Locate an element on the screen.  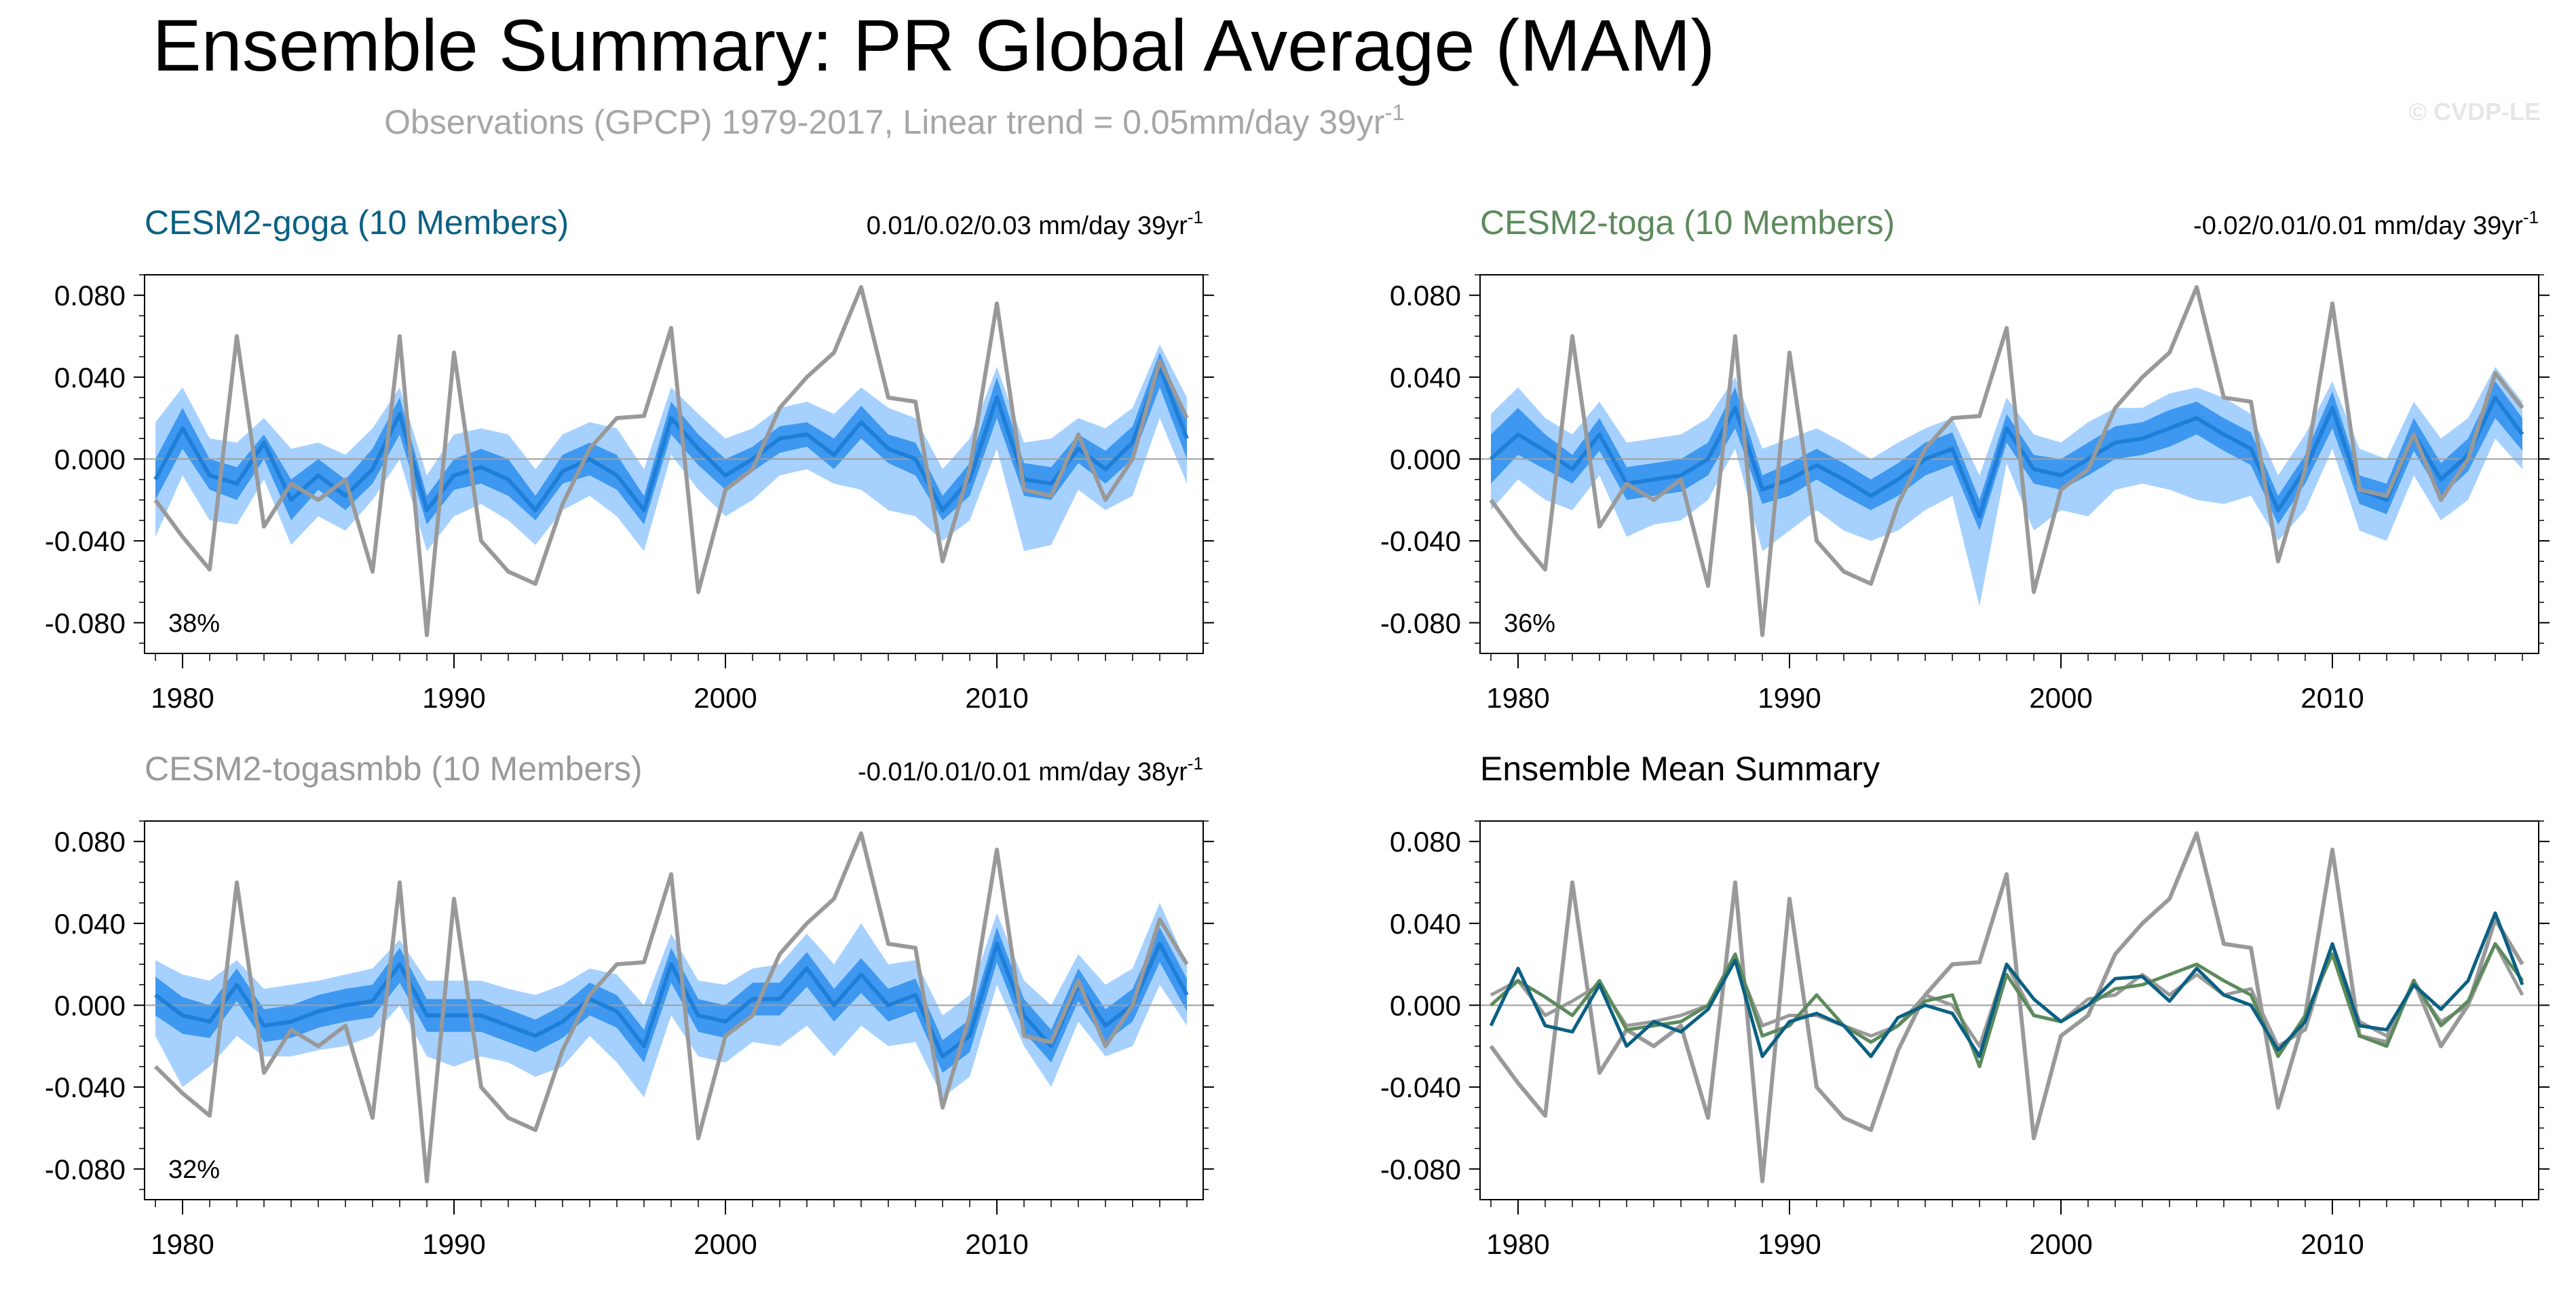
panel-trend-text: -0.01/0.01/0.01 mm/day 38yr is located at coordinates (1023, 772).